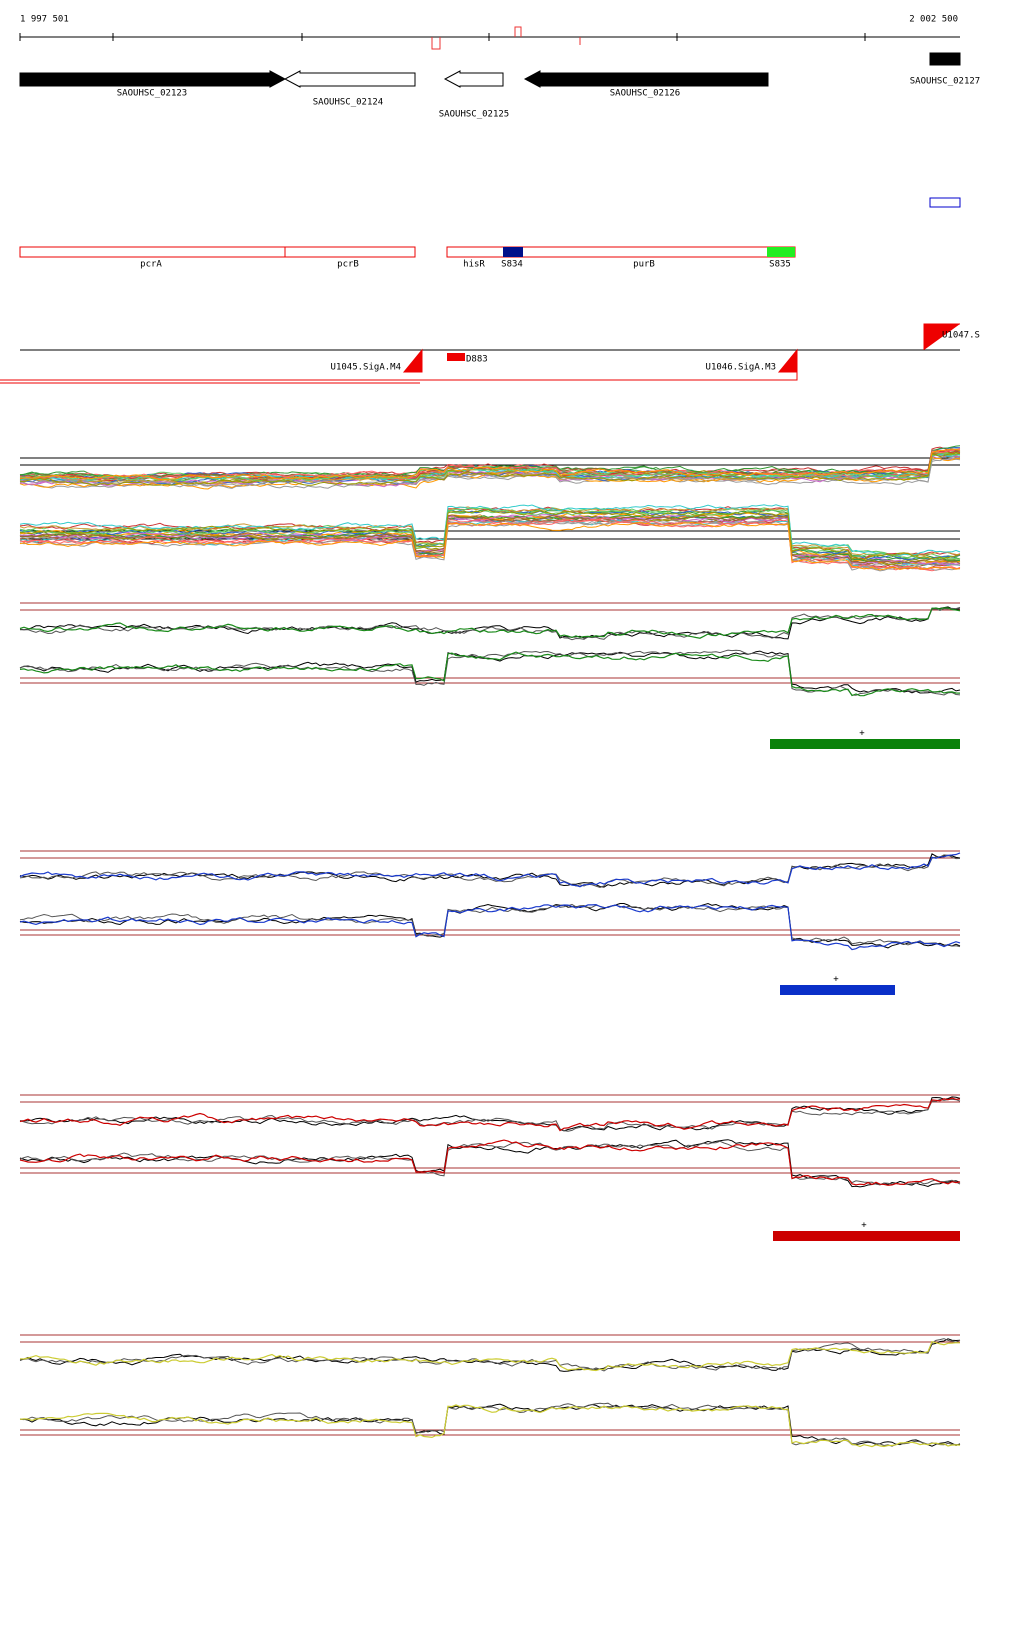  What do you see at coordinates (456, 357) in the screenshot?
I see `promoter-box` at bounding box center [456, 357].